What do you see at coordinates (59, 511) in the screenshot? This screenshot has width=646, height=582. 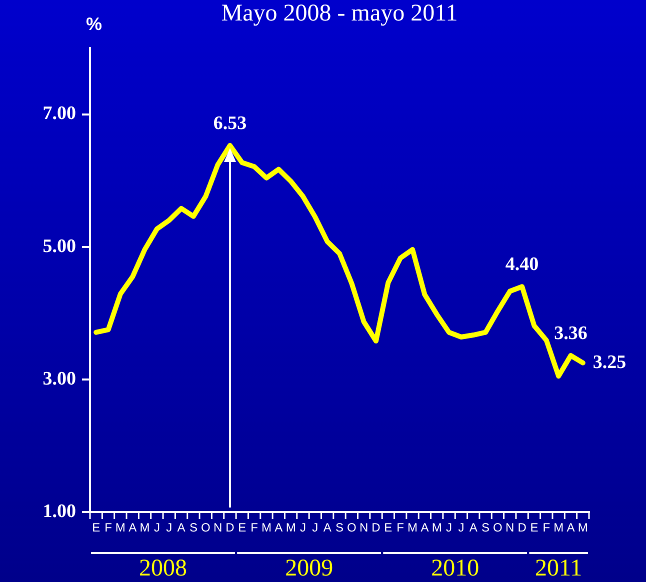 I see `y-tick-label: 1.00` at bounding box center [59, 511].